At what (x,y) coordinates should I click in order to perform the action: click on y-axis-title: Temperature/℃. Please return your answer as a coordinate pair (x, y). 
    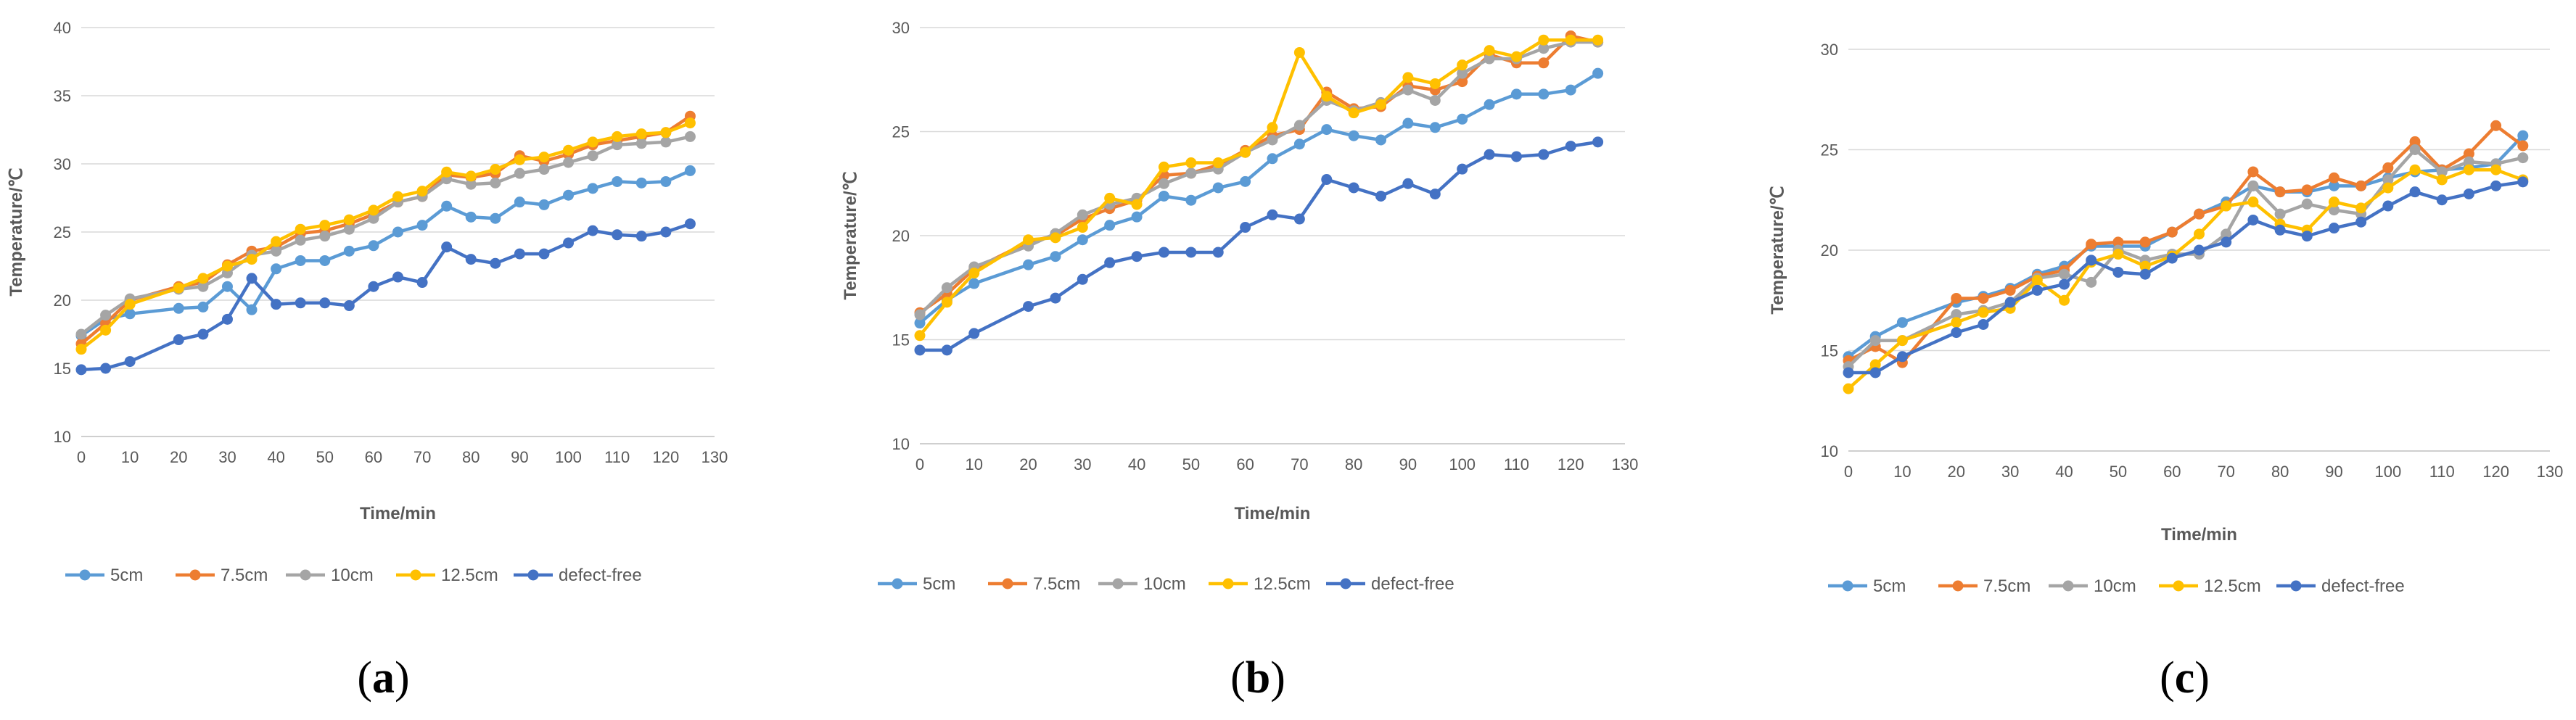
    Looking at the image, I should click on (850, 235).